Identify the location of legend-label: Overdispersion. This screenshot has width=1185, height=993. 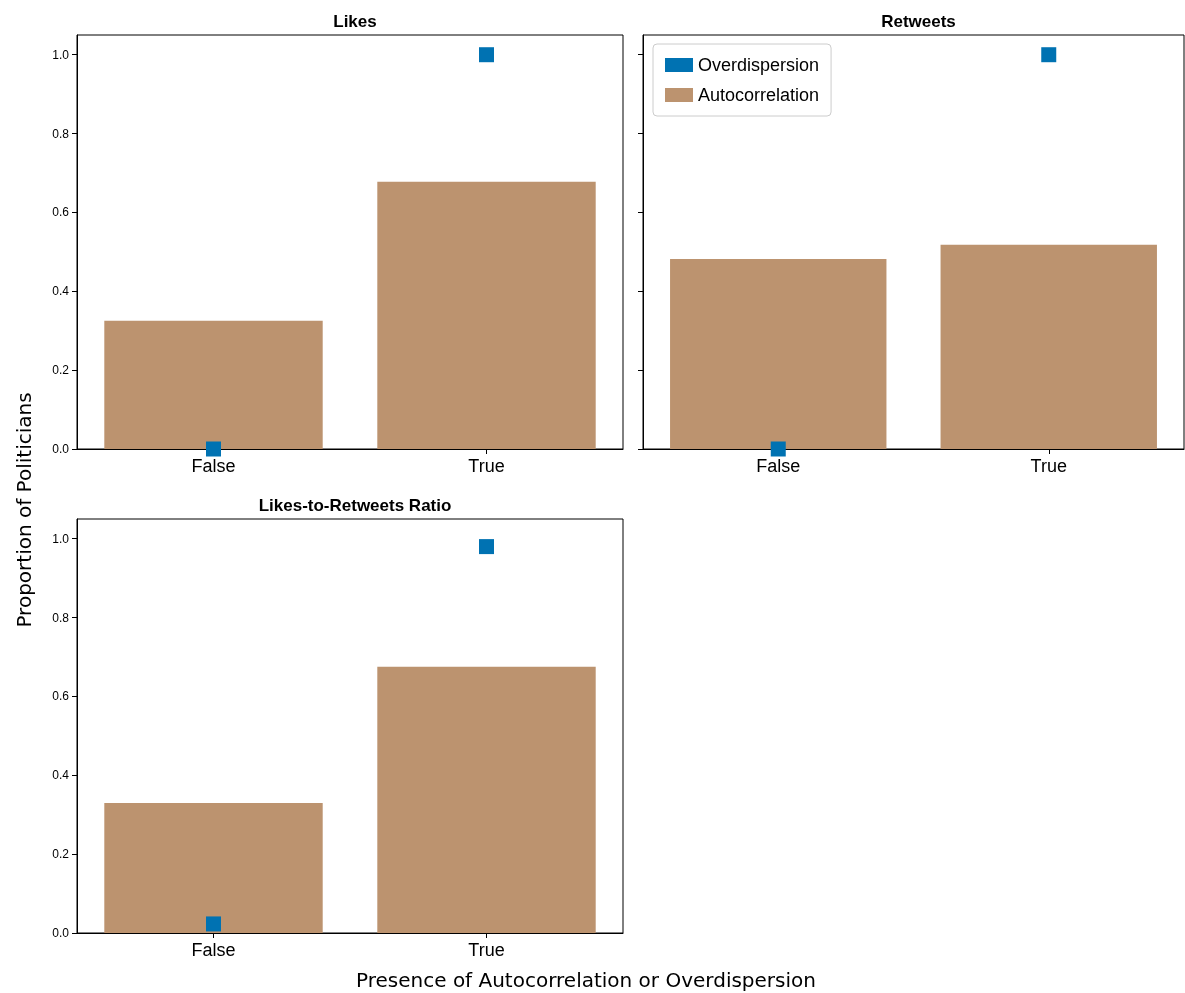
(759, 65).